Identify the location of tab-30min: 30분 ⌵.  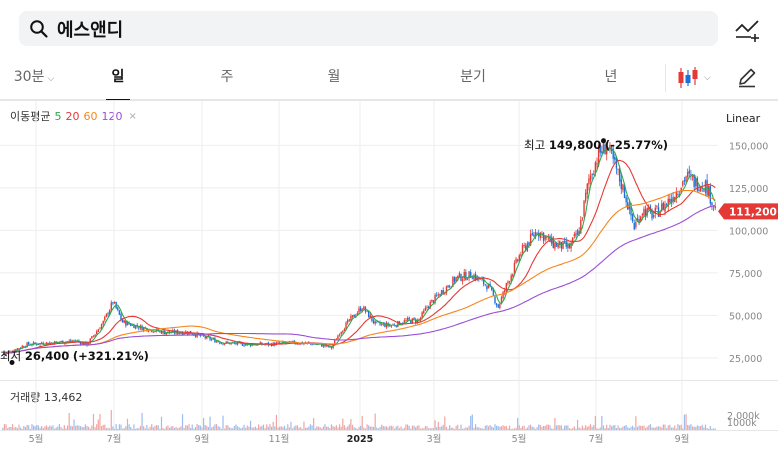
(34, 78).